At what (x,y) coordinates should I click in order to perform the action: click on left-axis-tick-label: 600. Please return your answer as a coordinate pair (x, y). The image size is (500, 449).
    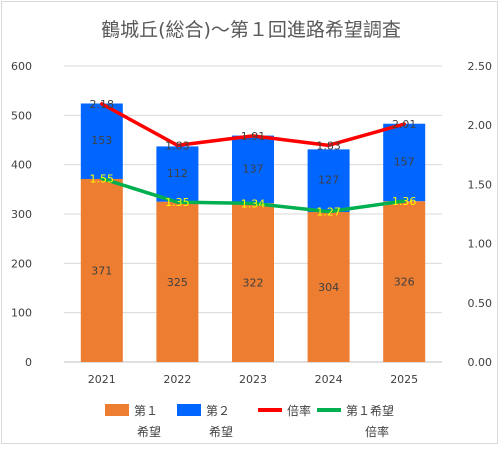
    Looking at the image, I should click on (21, 66).